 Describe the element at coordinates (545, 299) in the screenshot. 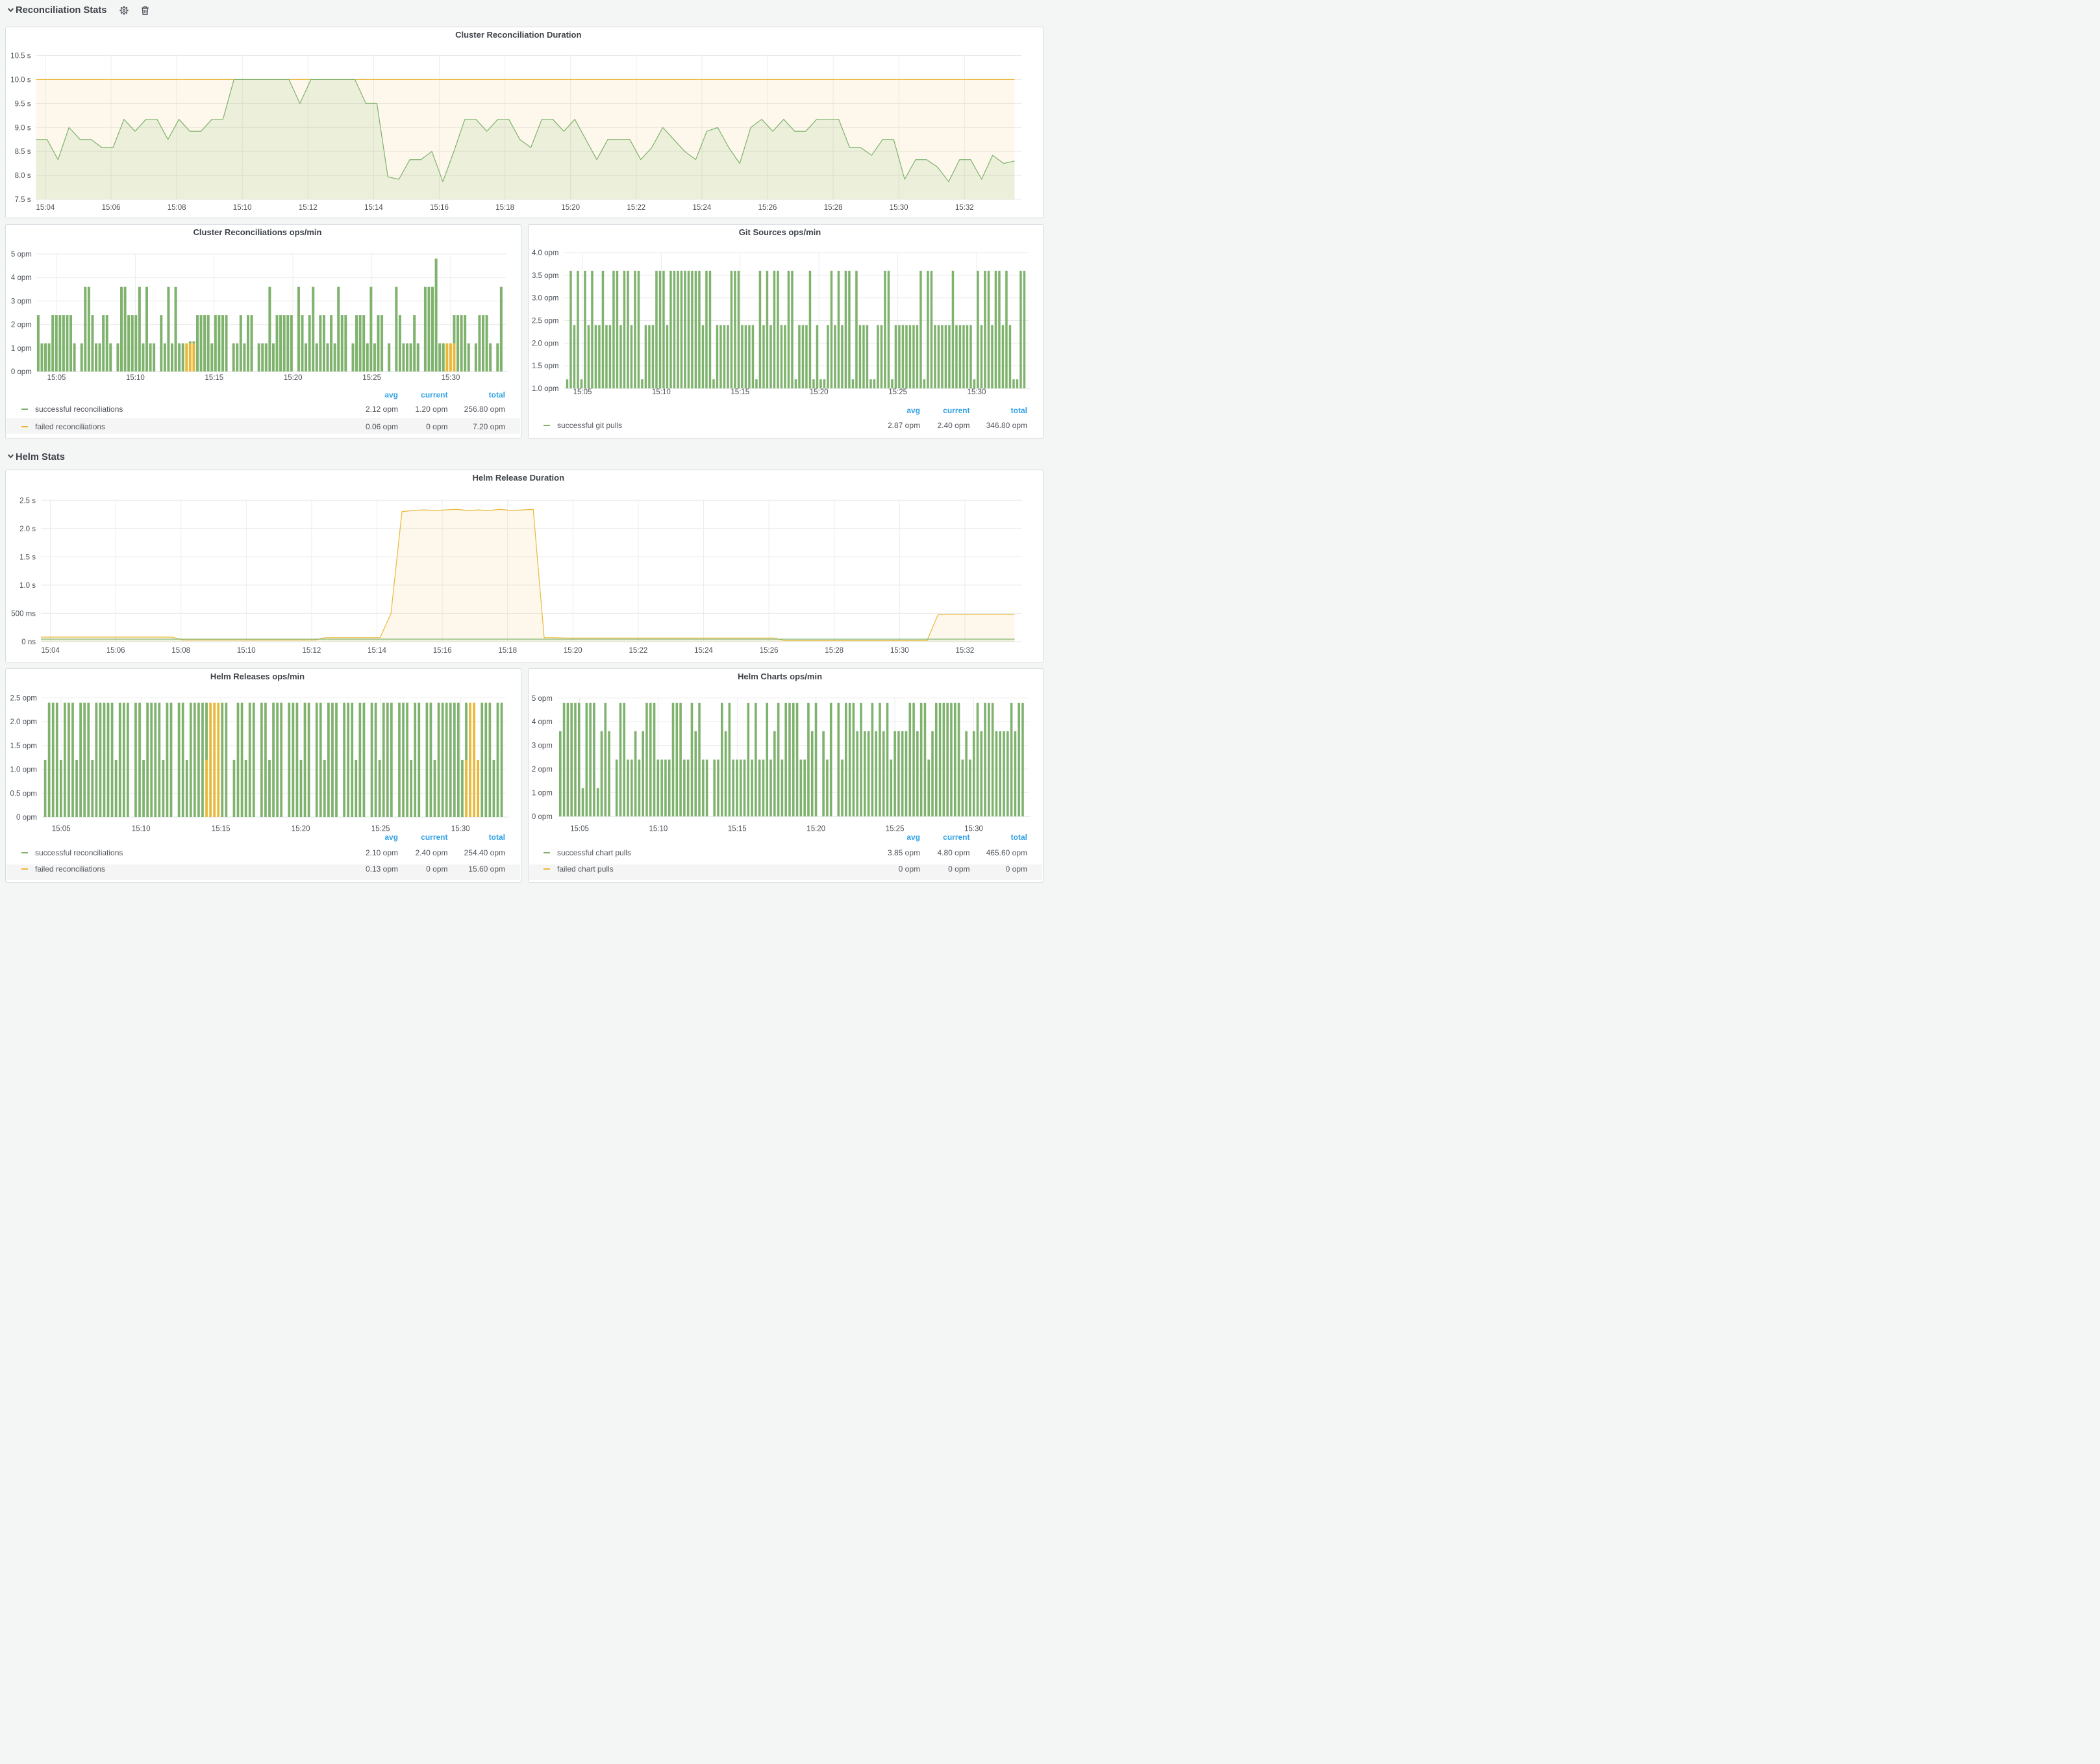

I see `svg-text: 3.0 opm` at that location.